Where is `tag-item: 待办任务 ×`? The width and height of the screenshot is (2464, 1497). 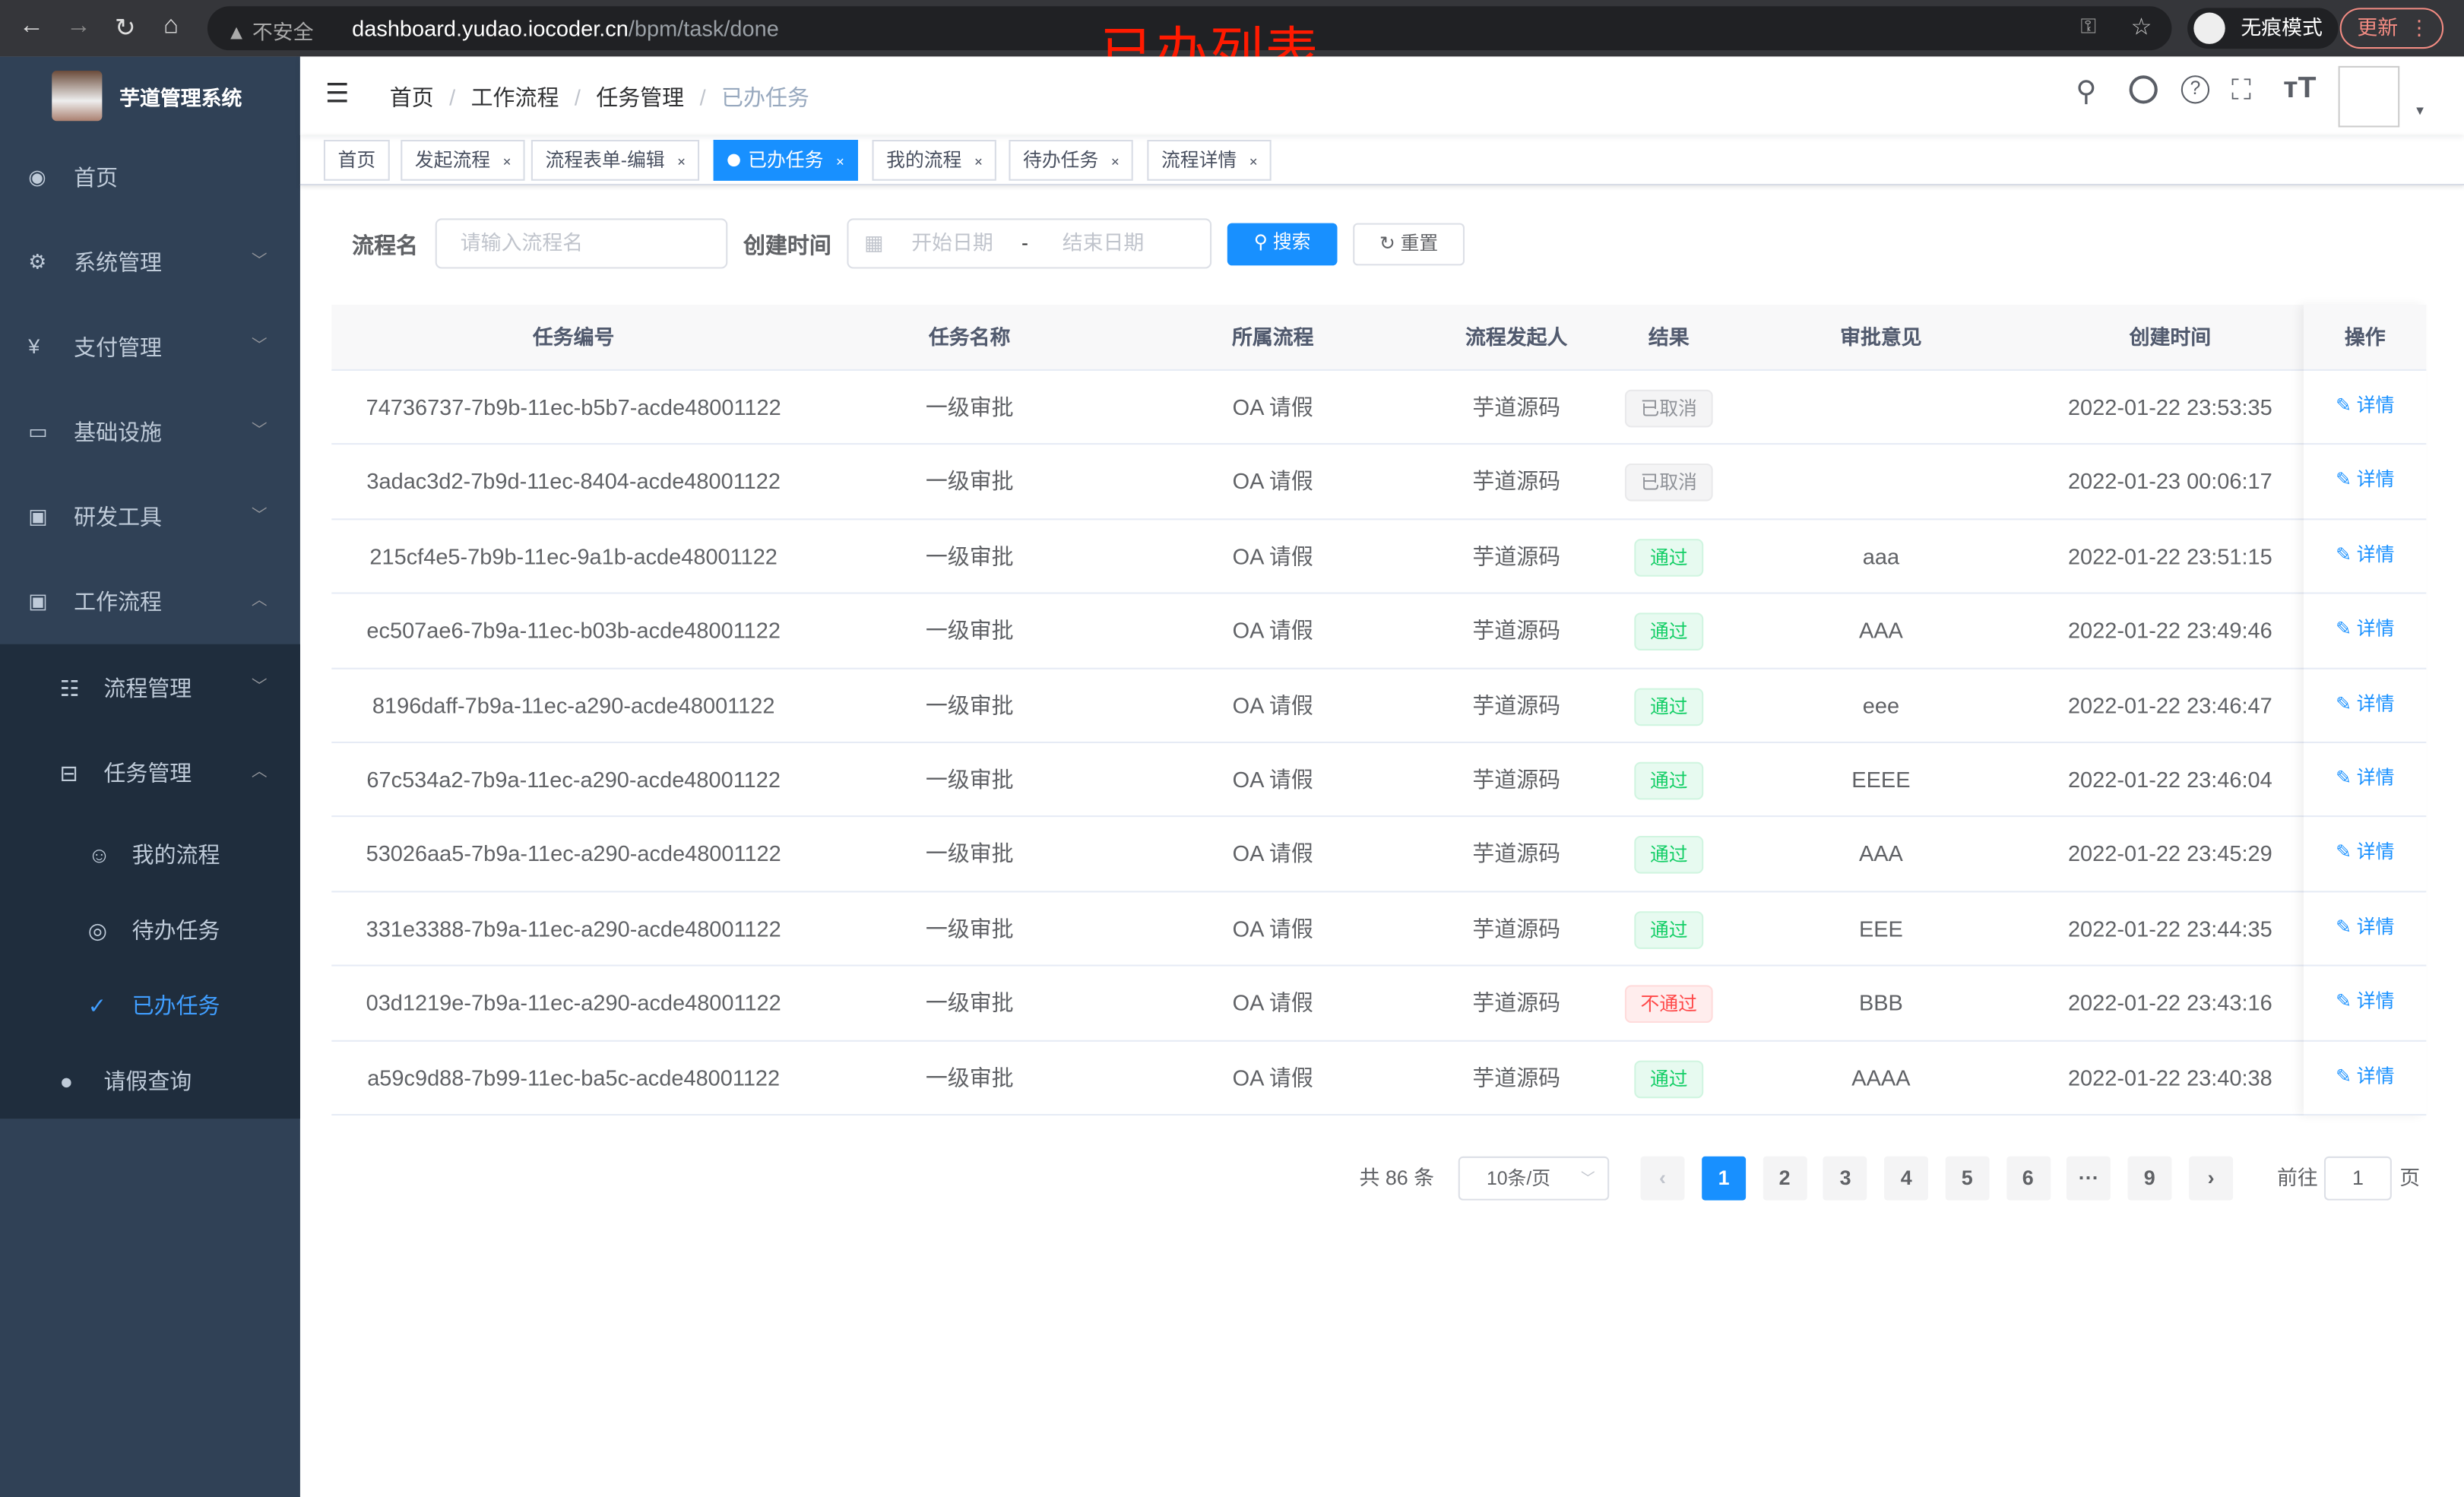 tag-item: 待办任务 × is located at coordinates (1071, 160).